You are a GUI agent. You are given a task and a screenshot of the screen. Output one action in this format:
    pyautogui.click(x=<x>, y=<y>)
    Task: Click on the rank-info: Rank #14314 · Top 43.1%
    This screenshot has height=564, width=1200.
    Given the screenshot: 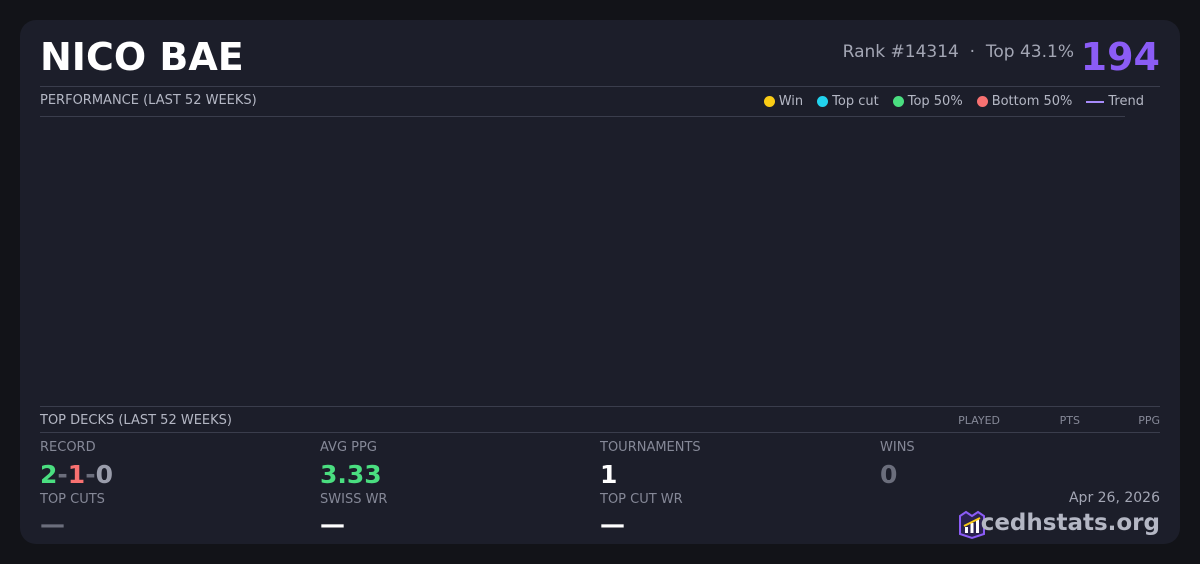 What is the action you would take?
    pyautogui.click(x=958, y=52)
    